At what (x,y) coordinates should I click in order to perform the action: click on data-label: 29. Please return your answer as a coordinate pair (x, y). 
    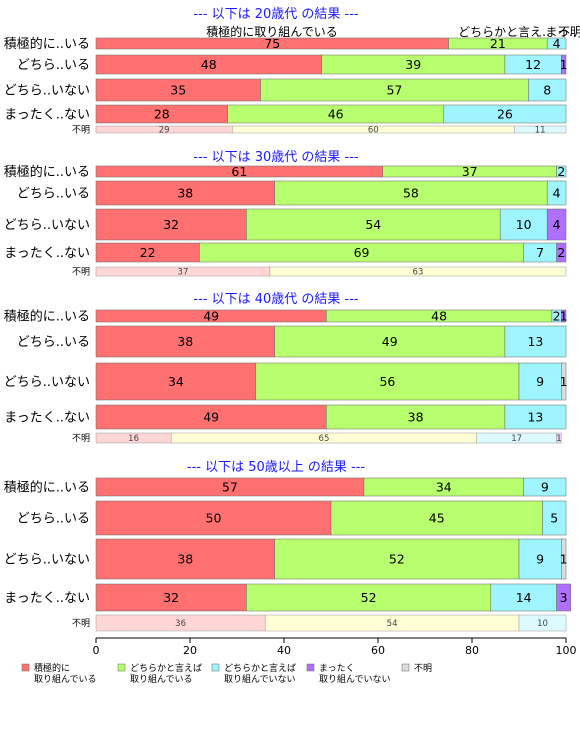
    Looking at the image, I should click on (164, 131).